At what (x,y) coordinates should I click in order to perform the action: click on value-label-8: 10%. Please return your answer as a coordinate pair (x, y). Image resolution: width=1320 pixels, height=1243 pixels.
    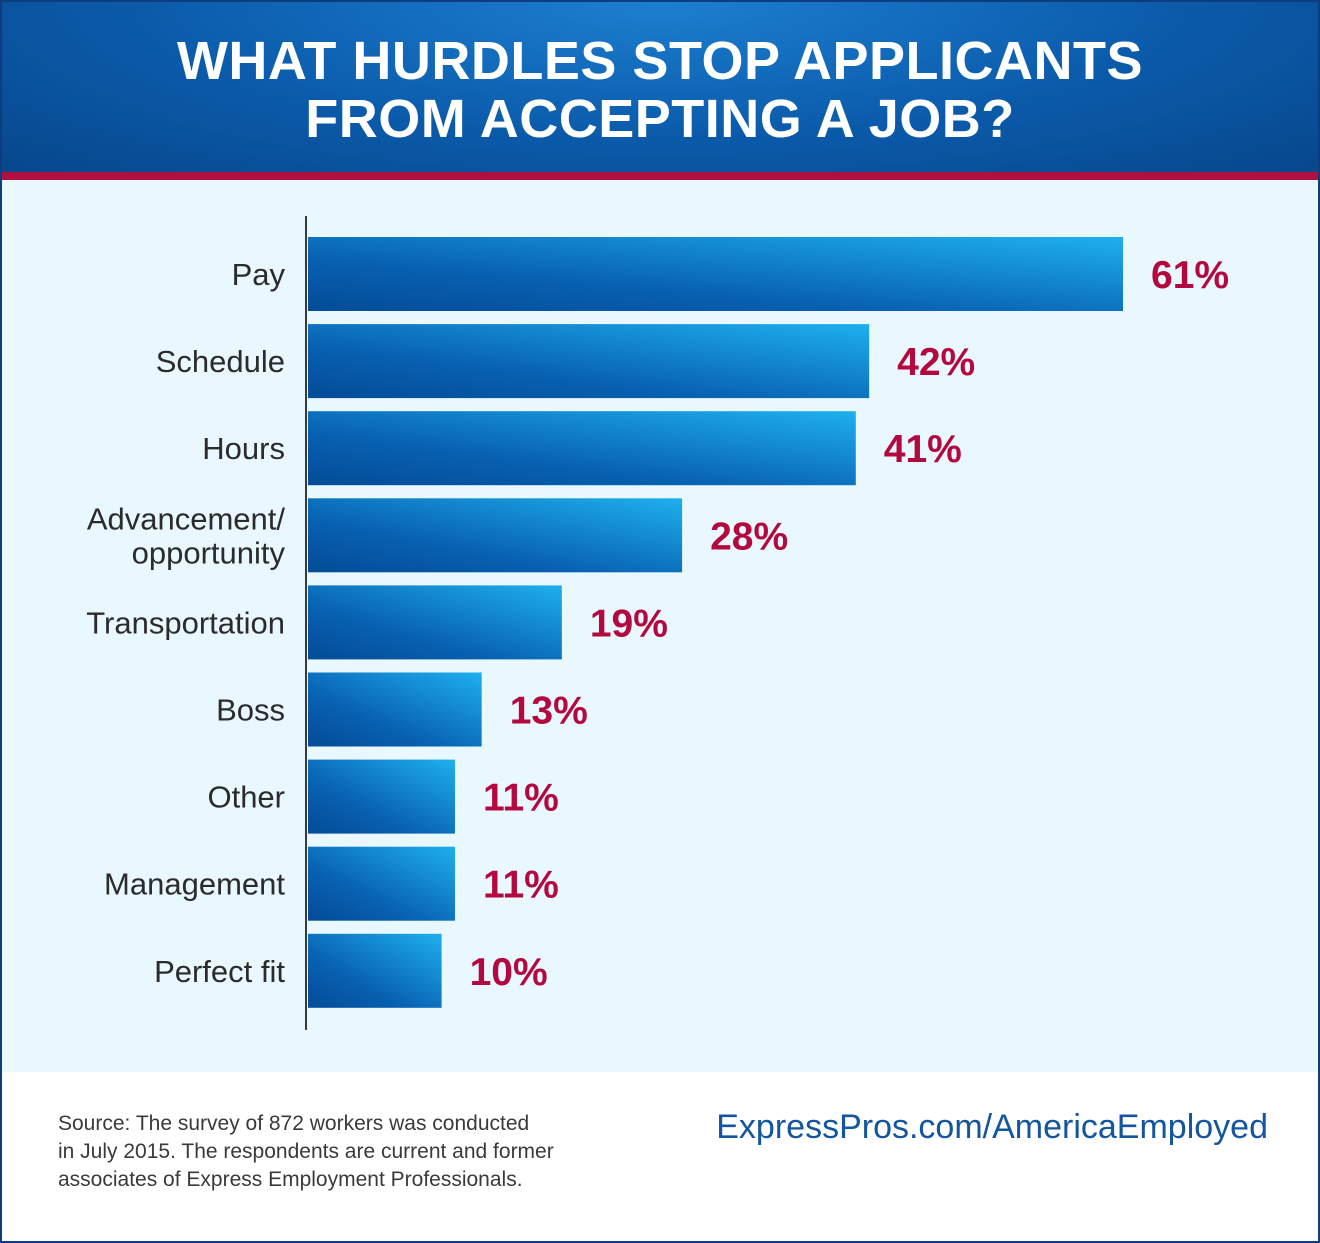
    Looking at the image, I should click on (509, 972).